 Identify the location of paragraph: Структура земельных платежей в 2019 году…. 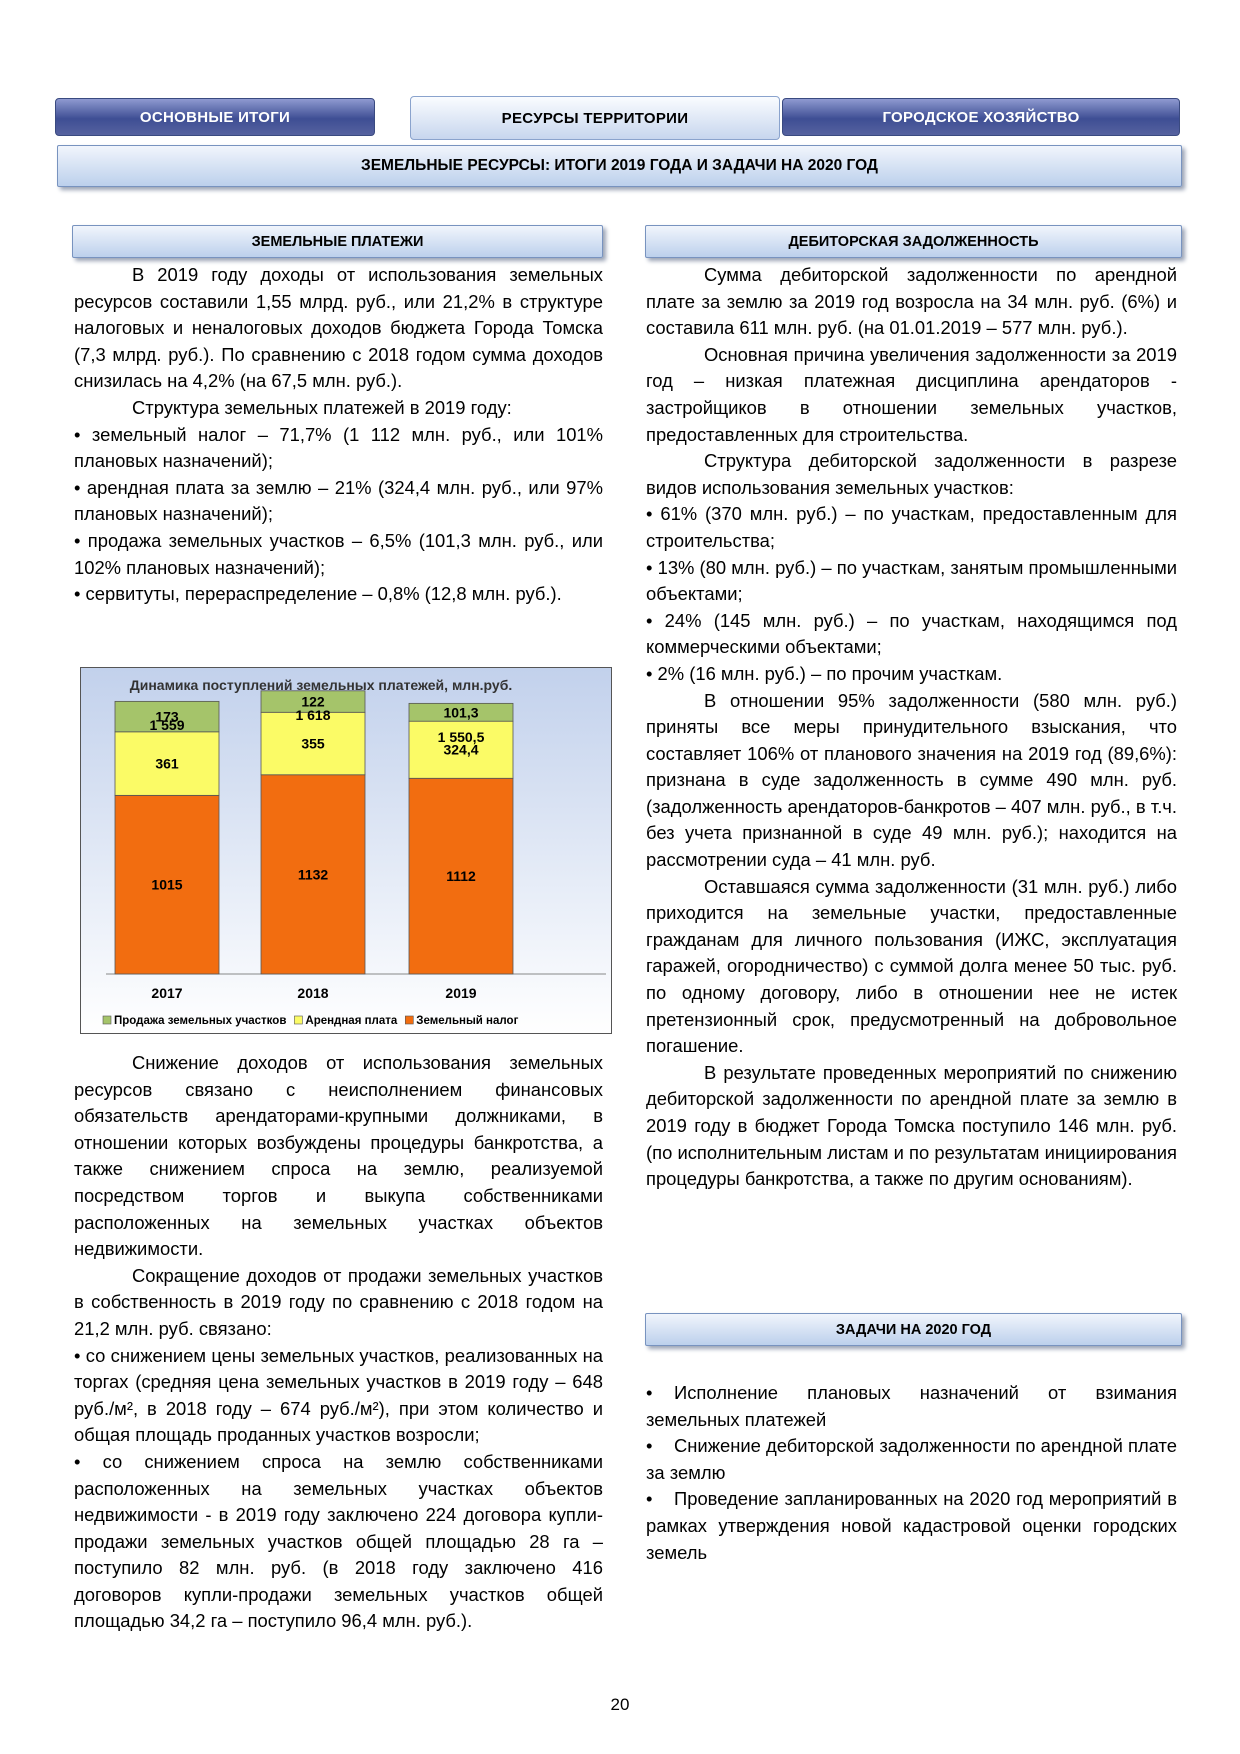
(322, 407).